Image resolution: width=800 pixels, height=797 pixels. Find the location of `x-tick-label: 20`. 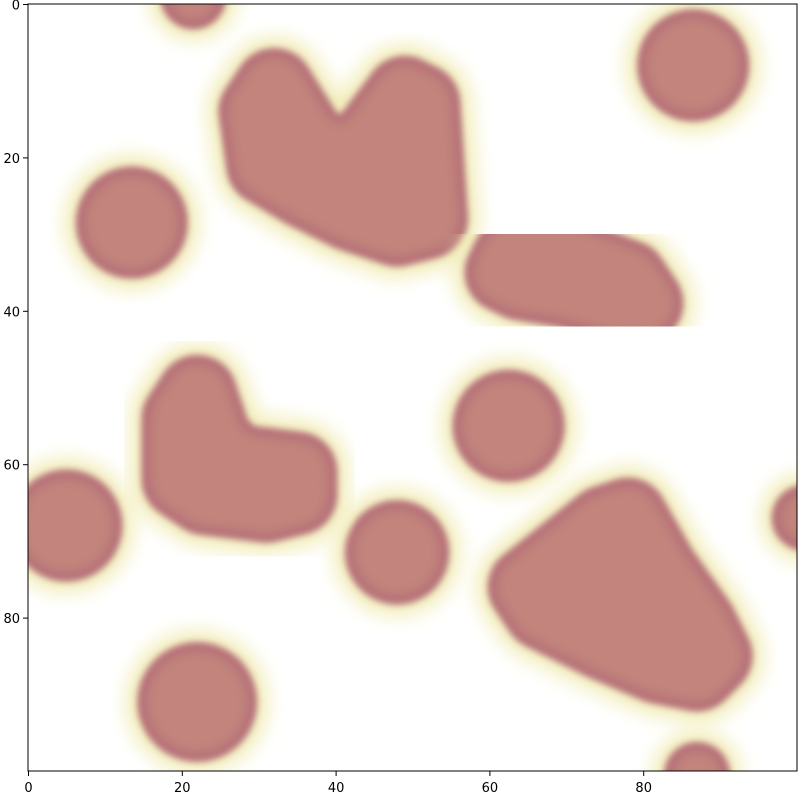

x-tick-label: 20 is located at coordinates (182, 788).